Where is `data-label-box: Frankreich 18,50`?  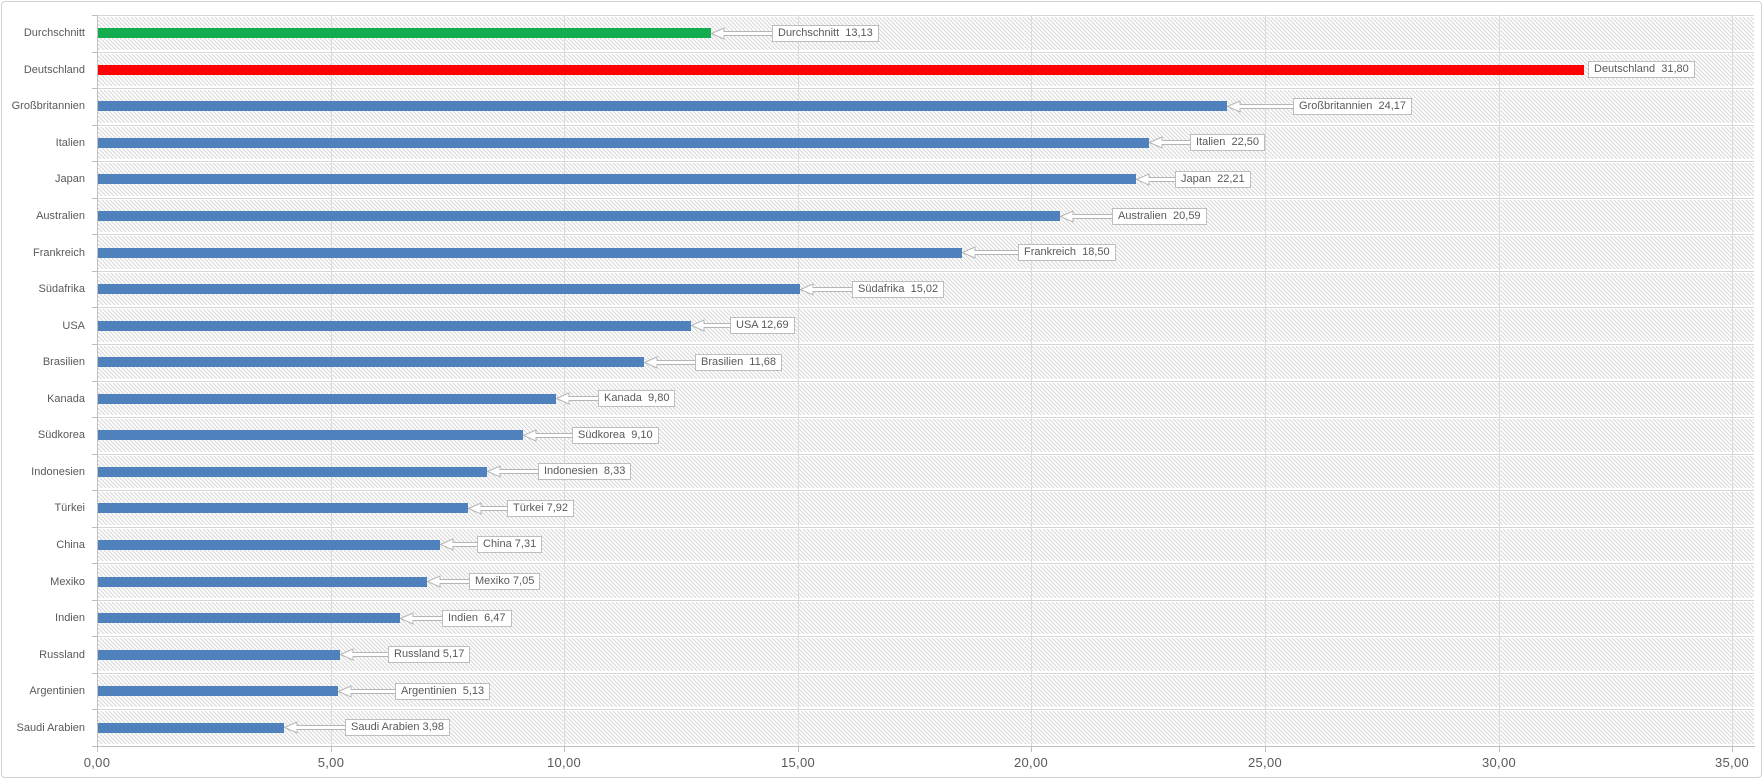 data-label-box: Frankreich 18,50 is located at coordinates (1067, 252).